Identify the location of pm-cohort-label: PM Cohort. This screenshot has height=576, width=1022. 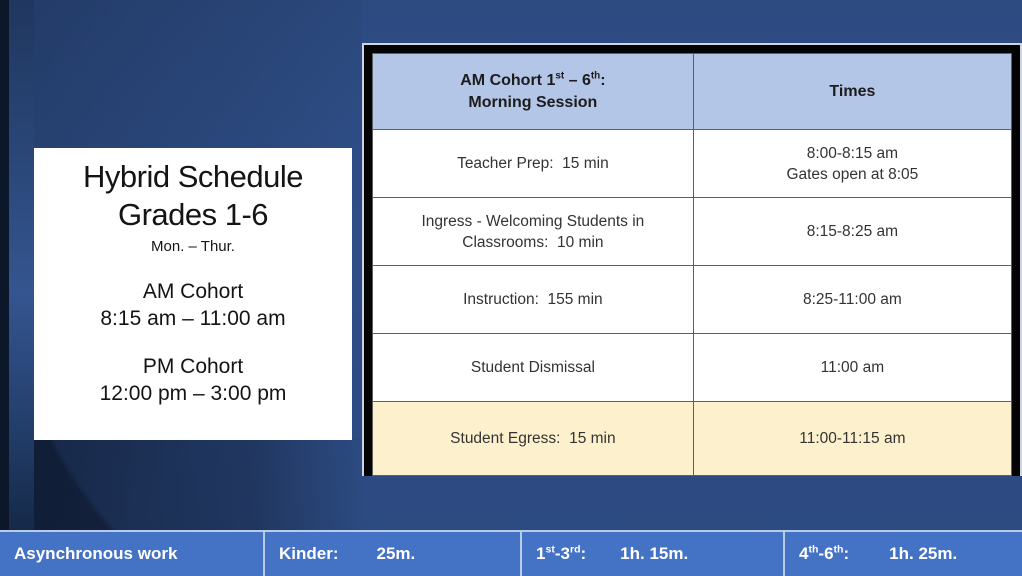
(193, 366).